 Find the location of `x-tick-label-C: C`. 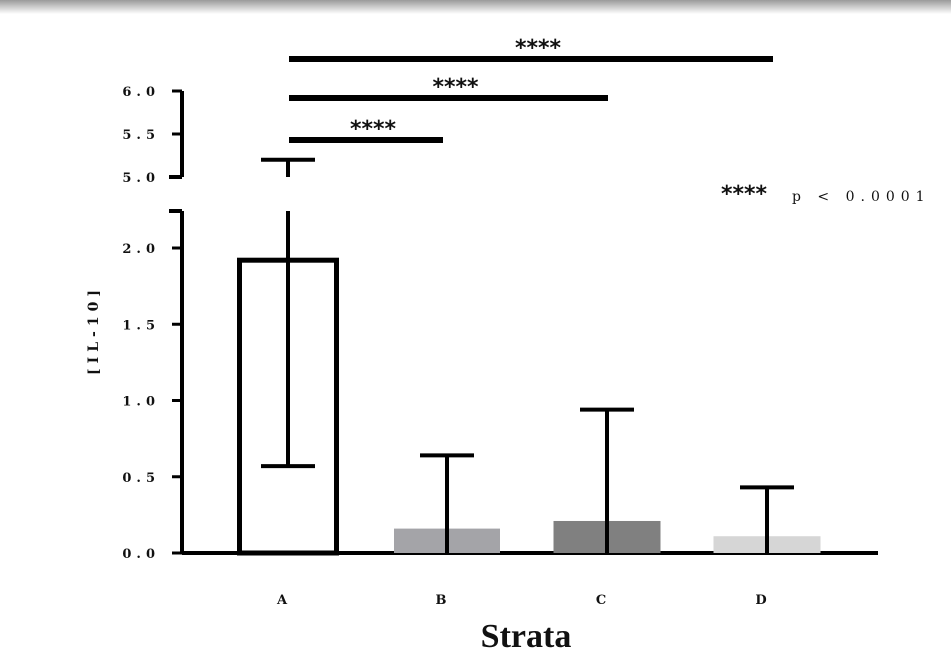

x-tick-label-C: C is located at coordinates (601, 600).